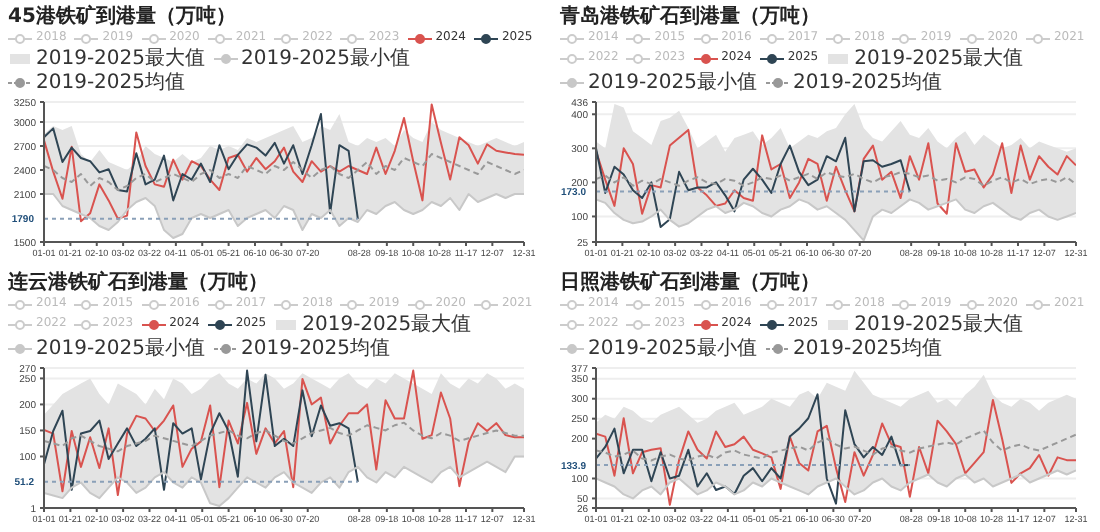  Describe the element at coordinates (138, 282) in the screenshot. I see `chart-title: 连云港铁矿石到港量（万吨）` at that location.